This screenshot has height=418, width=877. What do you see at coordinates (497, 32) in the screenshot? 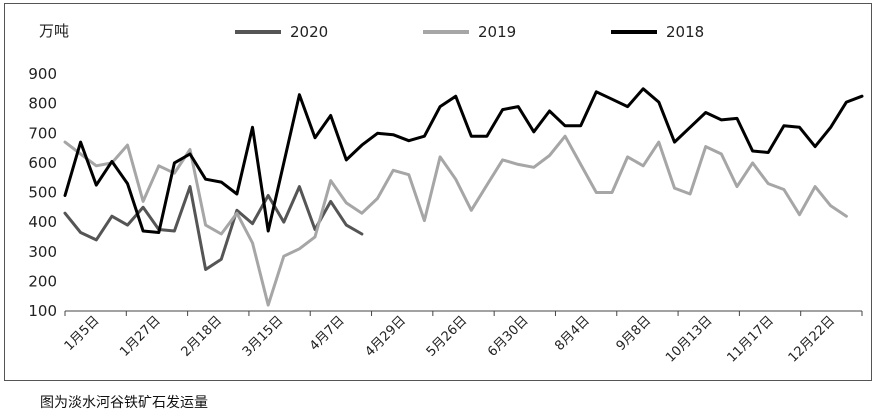
I see `legend-label-2019: 2019` at bounding box center [497, 32].